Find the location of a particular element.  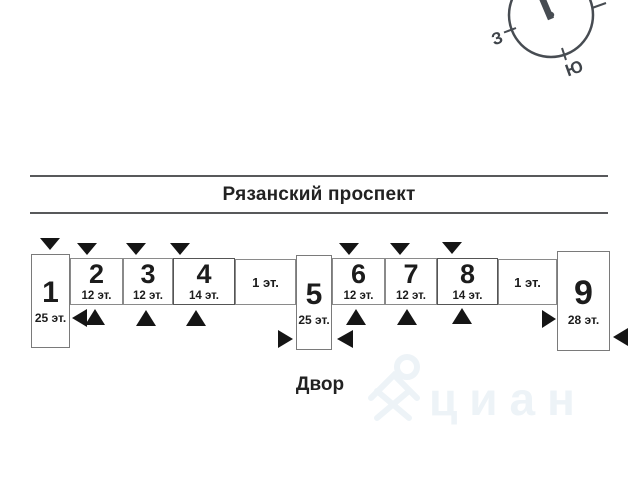

building-2: 2 12 эт. is located at coordinates (96, 281).